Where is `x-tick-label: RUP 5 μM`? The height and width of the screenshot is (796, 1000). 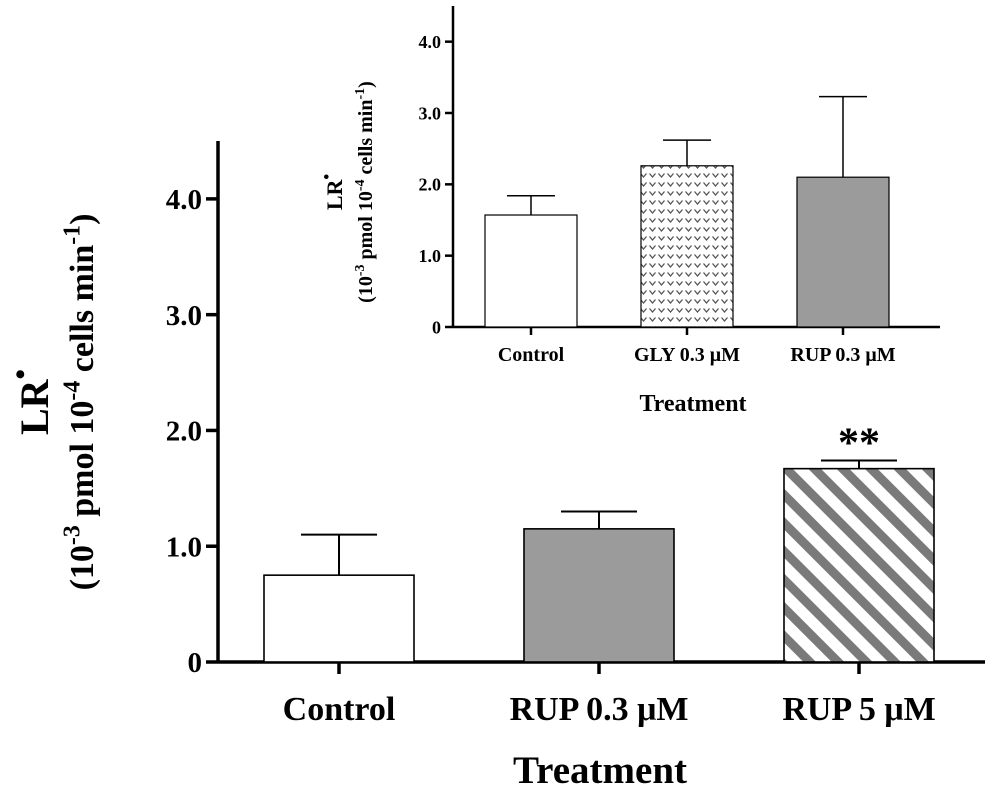 x-tick-label: RUP 5 μM is located at coordinates (858, 709).